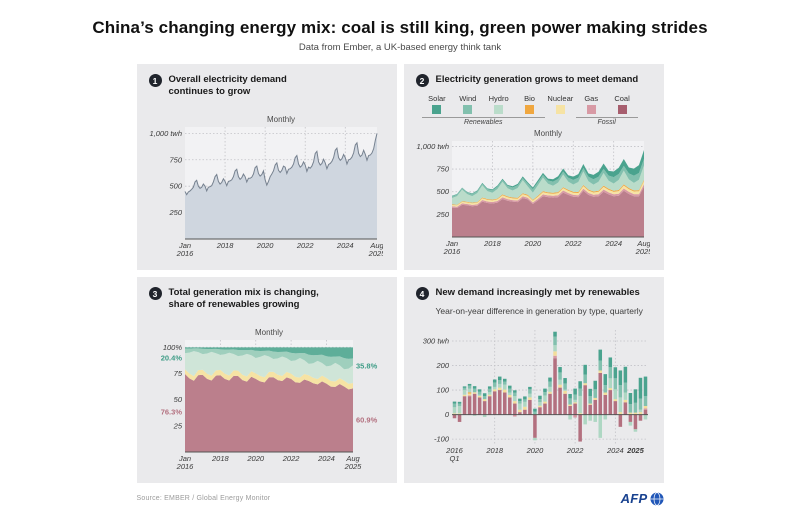  I want to click on panel-3-title-line2: share of renewables growing, so click(234, 305).